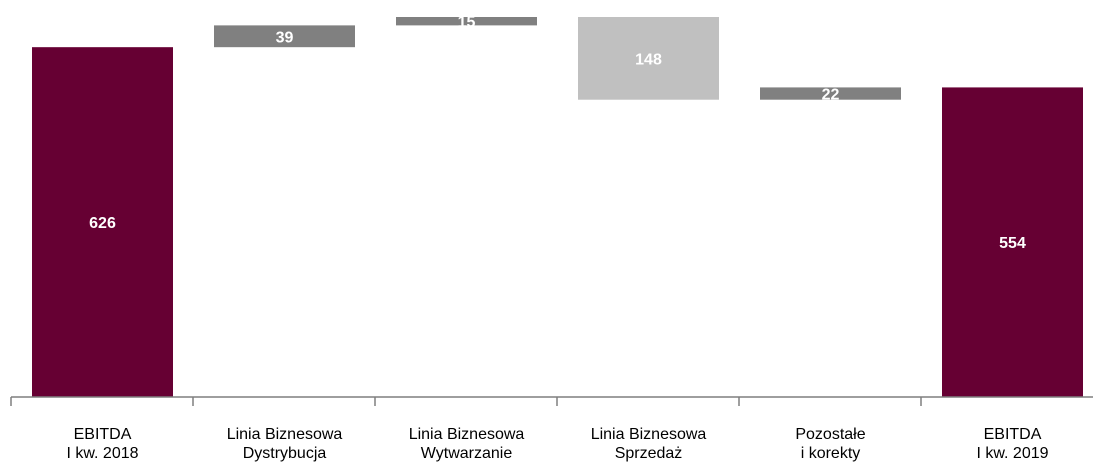  What do you see at coordinates (285, 453) in the screenshot?
I see `category-label-2-line-2: Dystrybucja` at bounding box center [285, 453].